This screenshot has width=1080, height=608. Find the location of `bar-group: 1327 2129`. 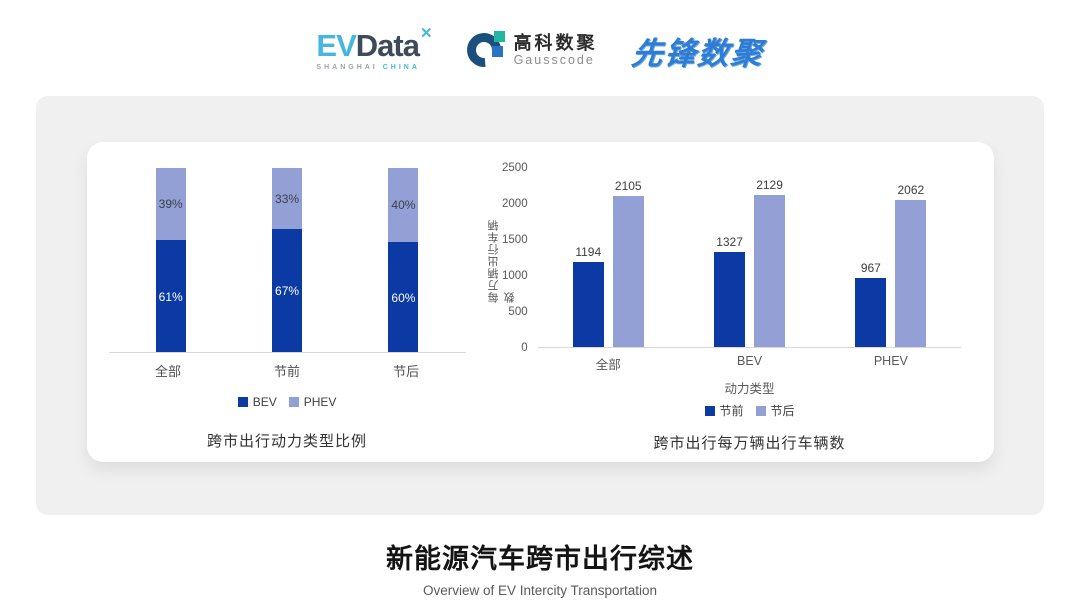

bar-group: 1327 2129 is located at coordinates (749, 258).